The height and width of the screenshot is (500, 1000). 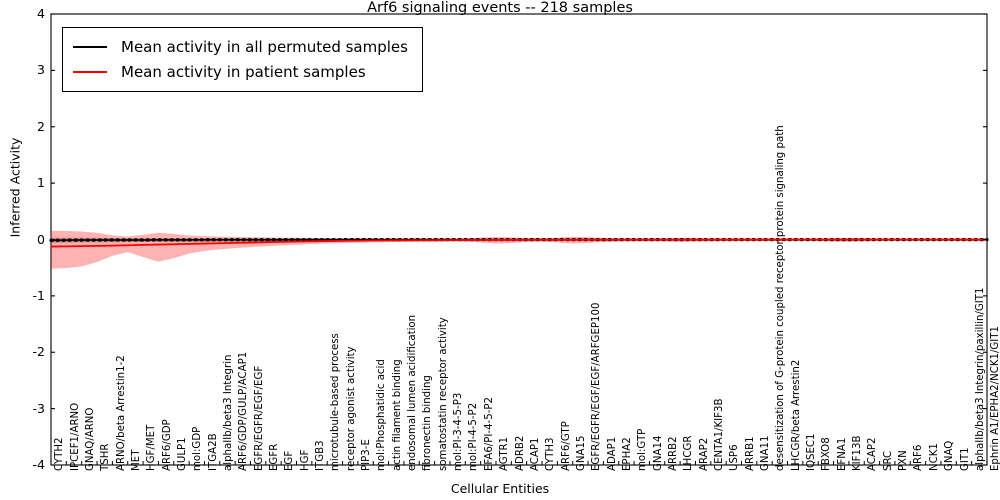 What do you see at coordinates (41, 183) in the screenshot?
I see `y-tick-label: 1` at bounding box center [41, 183].